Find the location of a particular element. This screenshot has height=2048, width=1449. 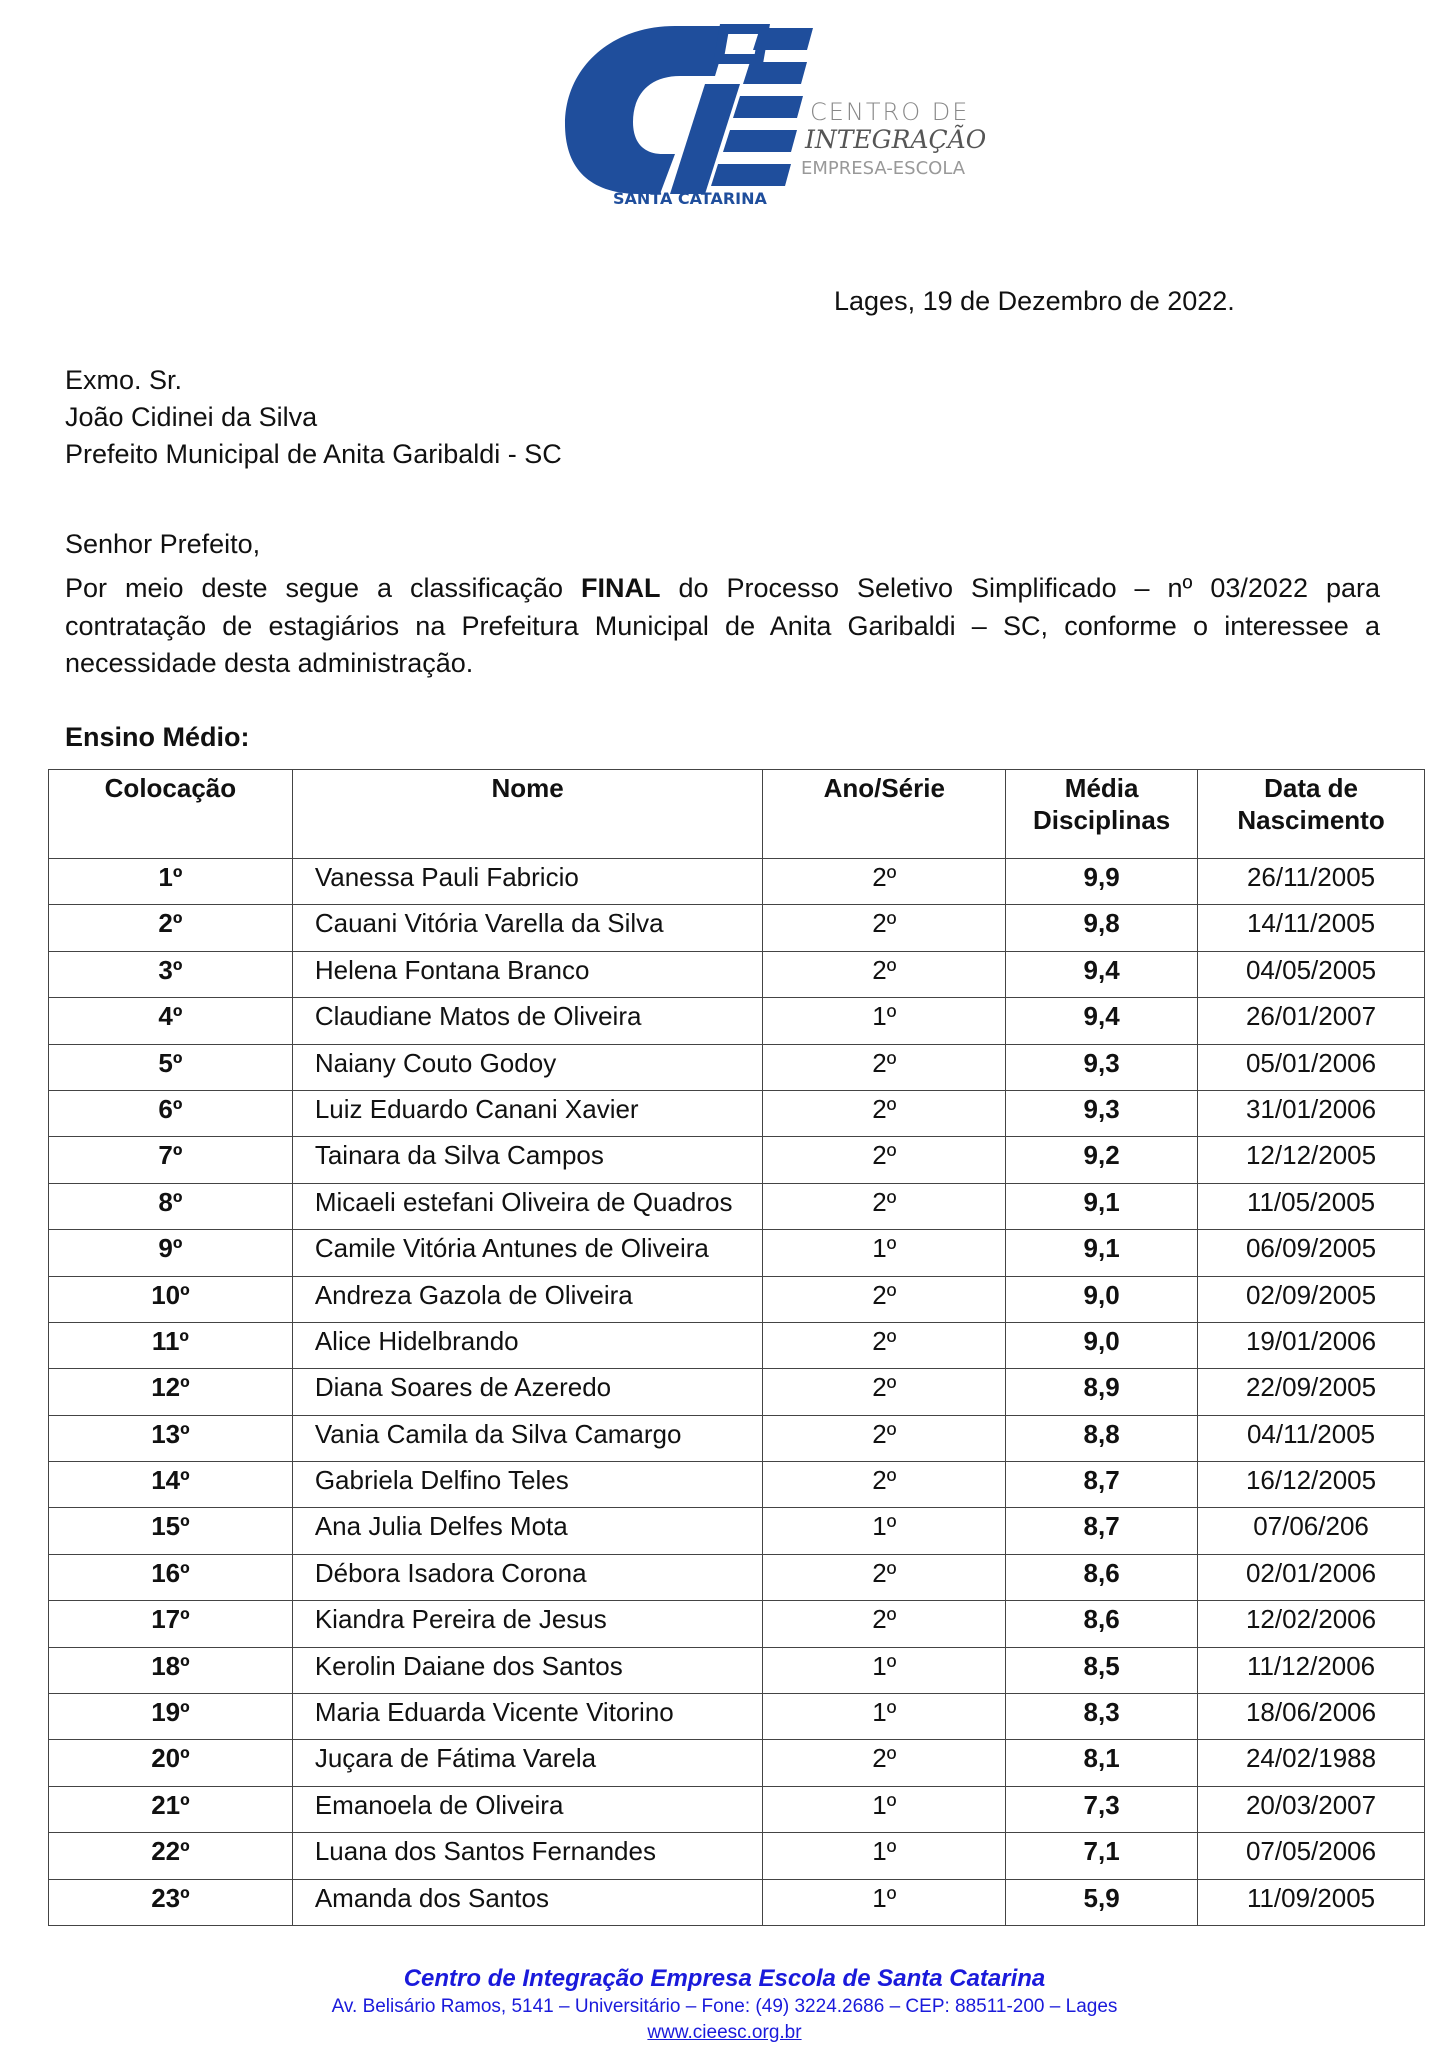

average-cell: 9,3 is located at coordinates (1102, 1067).